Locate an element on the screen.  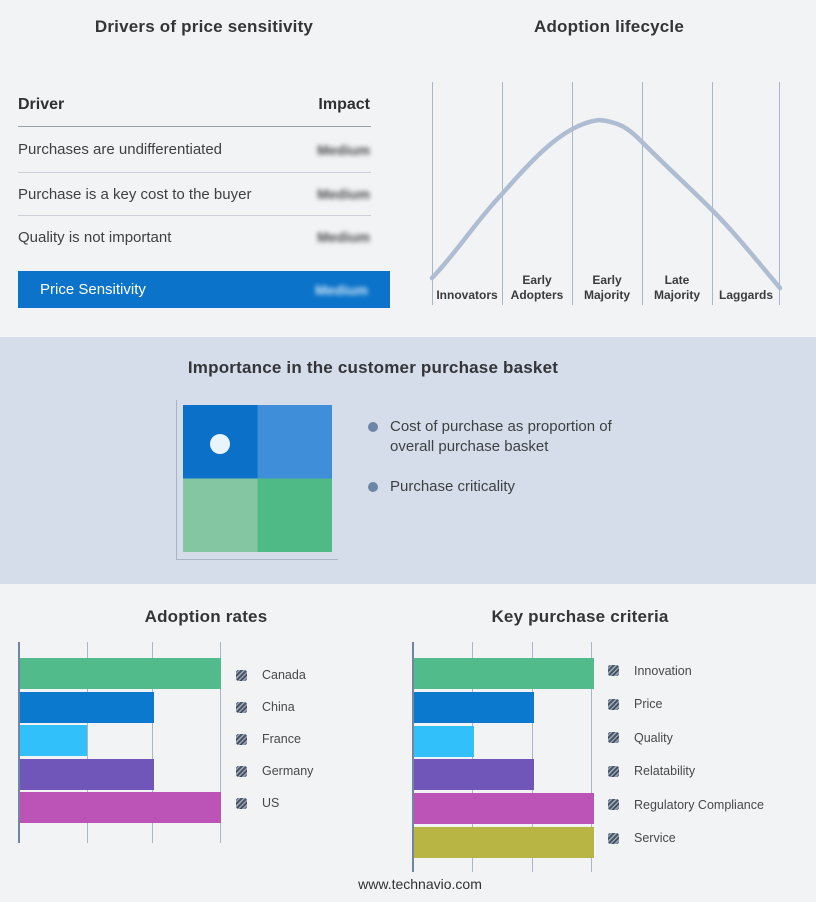
impact-column-header: Impact is located at coordinates (344, 104).